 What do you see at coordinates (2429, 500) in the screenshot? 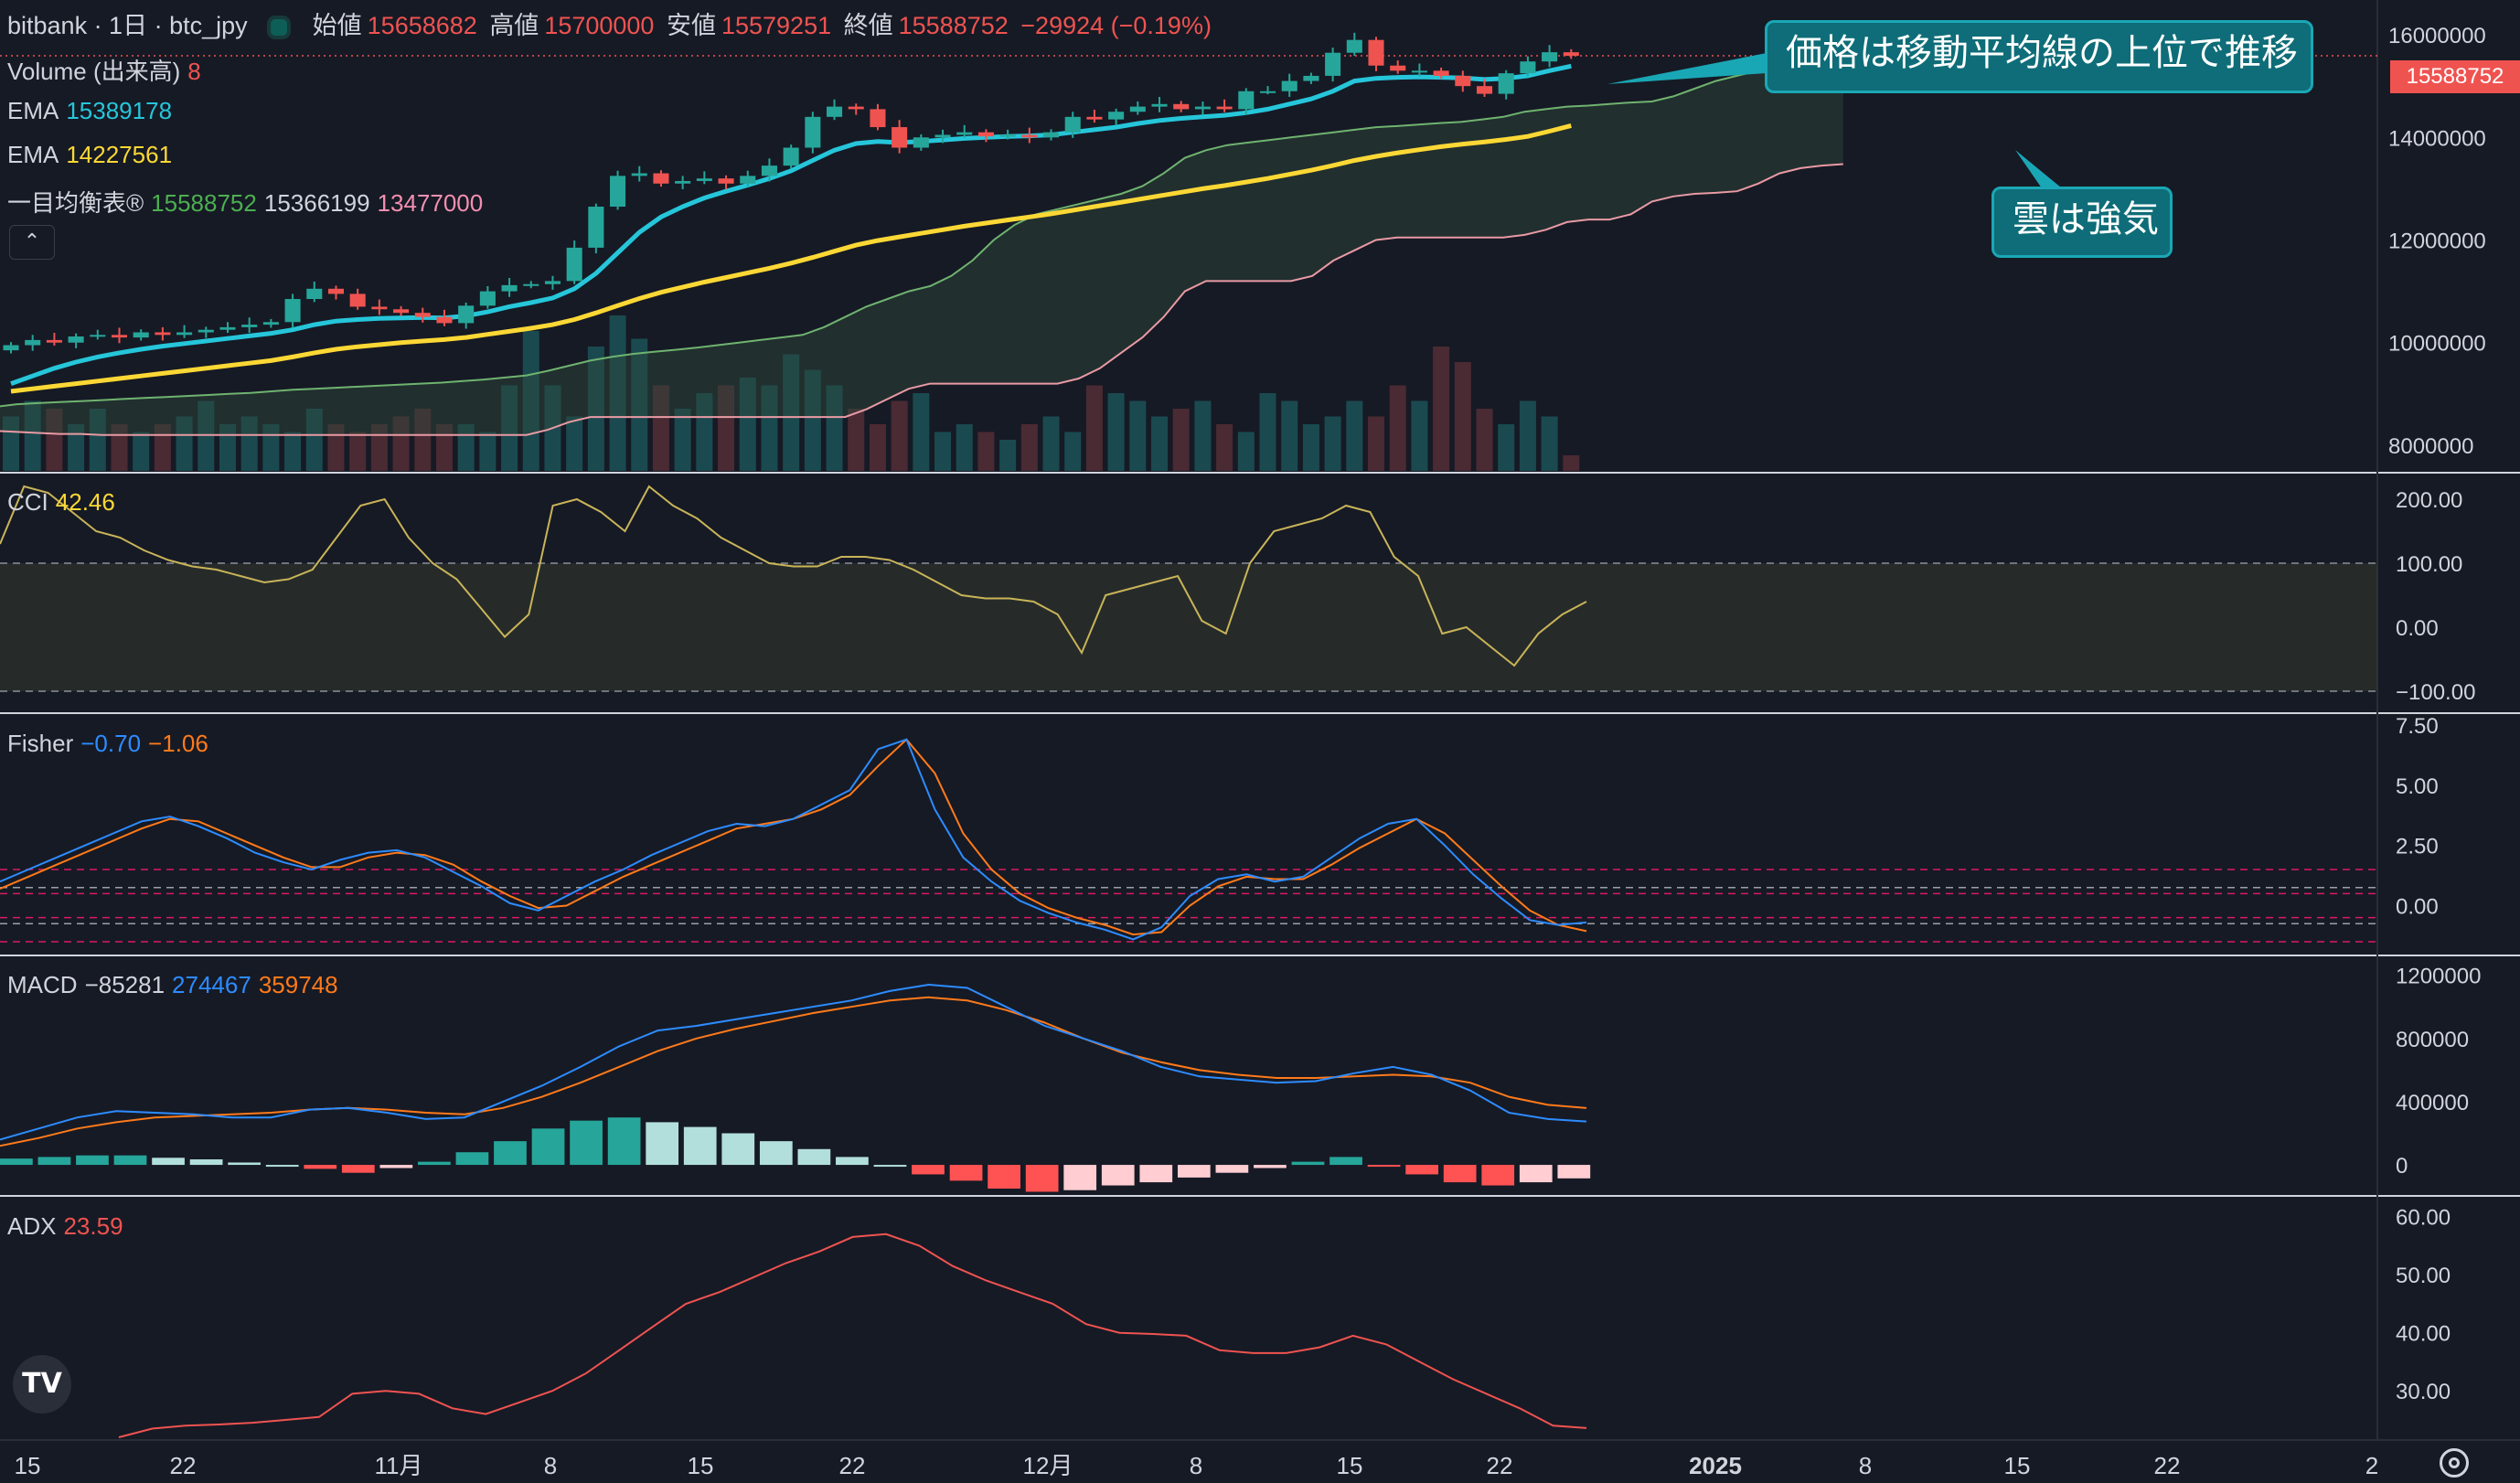
I see `cci-axis-tick: 200.00` at bounding box center [2429, 500].